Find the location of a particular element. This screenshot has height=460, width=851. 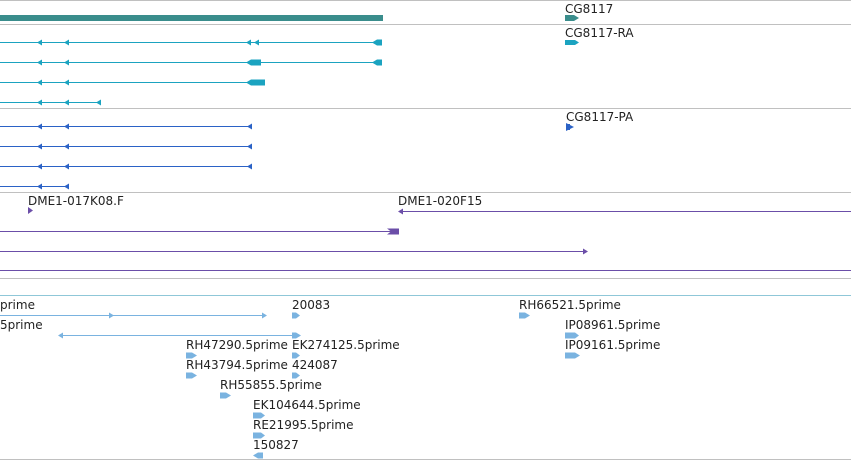

cdna-label: 424087 is located at coordinates (315, 365).